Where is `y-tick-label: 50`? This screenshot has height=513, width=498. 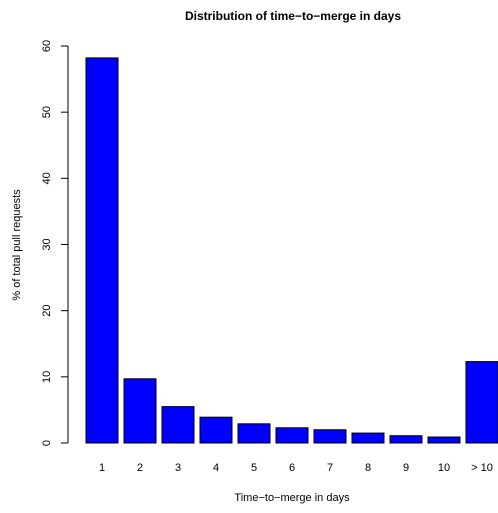 y-tick-label: 50 is located at coordinates (47, 112).